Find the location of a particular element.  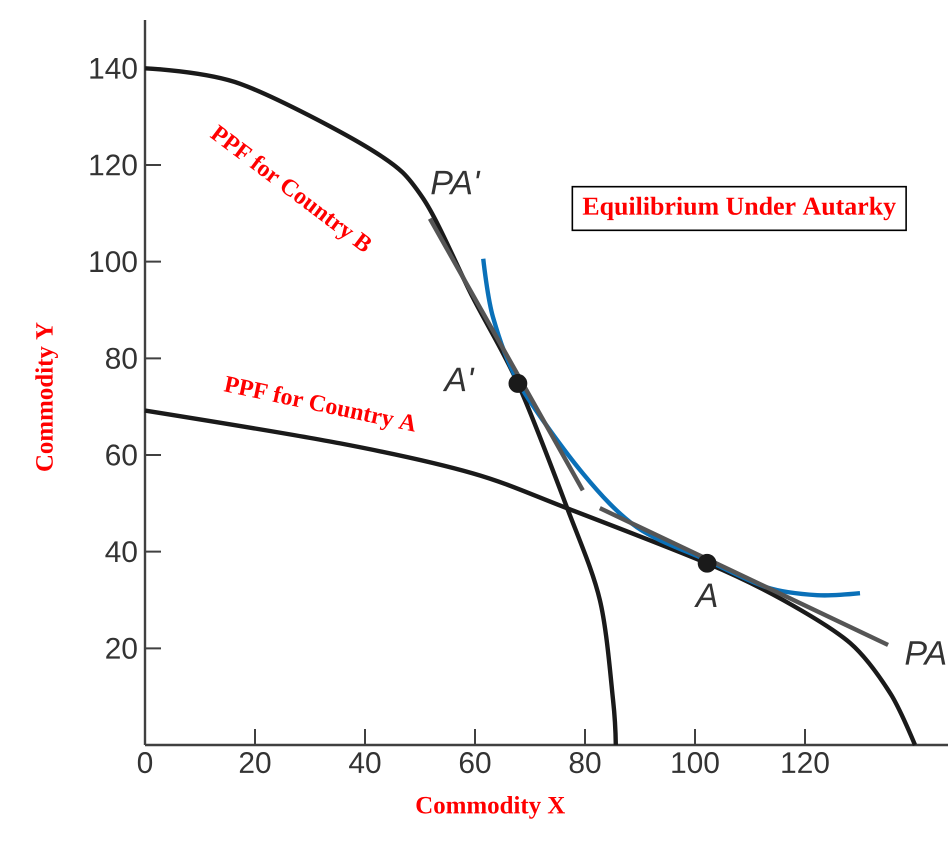

annotation: PPF for Country A is located at coordinates (319, 404).